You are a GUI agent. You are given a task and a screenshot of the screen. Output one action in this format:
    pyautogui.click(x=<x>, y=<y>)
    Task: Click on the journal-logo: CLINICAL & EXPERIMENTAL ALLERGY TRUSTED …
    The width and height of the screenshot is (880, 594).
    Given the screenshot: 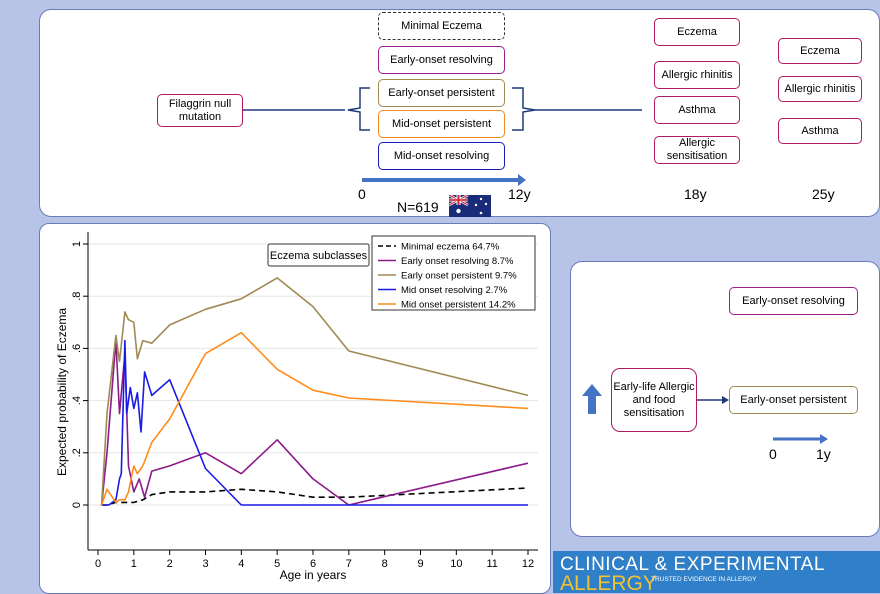 What is the action you would take?
    pyautogui.click(x=716, y=572)
    